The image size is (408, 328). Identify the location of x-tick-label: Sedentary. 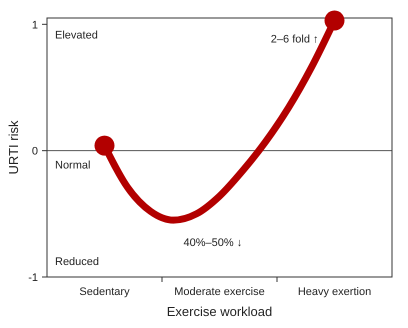
(104, 292).